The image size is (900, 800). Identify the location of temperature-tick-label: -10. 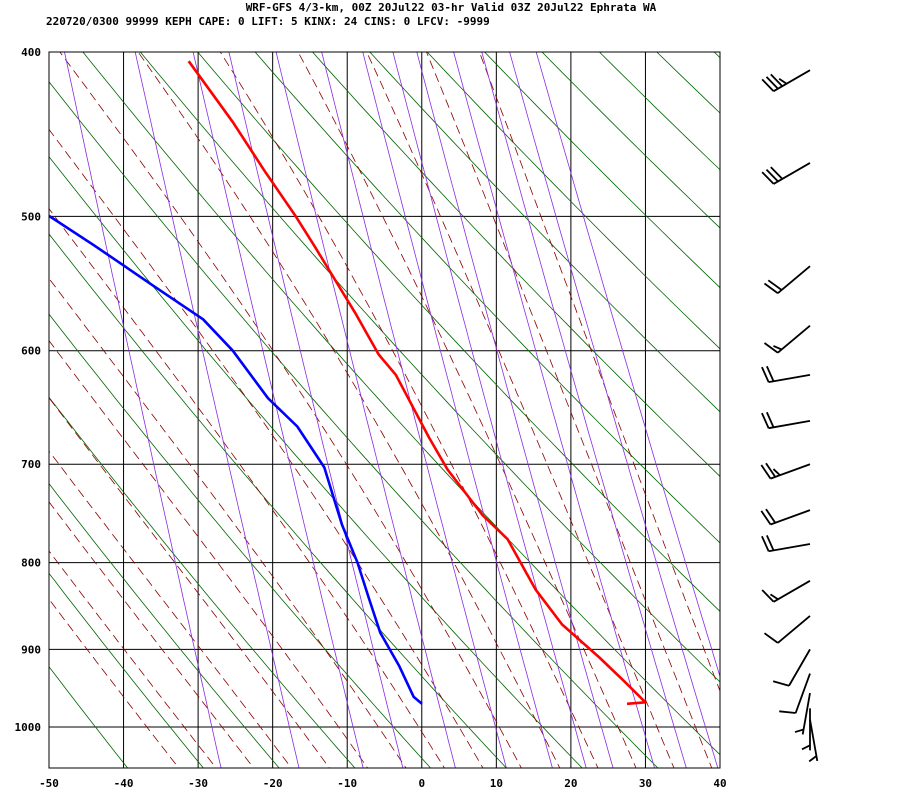
(347, 783).